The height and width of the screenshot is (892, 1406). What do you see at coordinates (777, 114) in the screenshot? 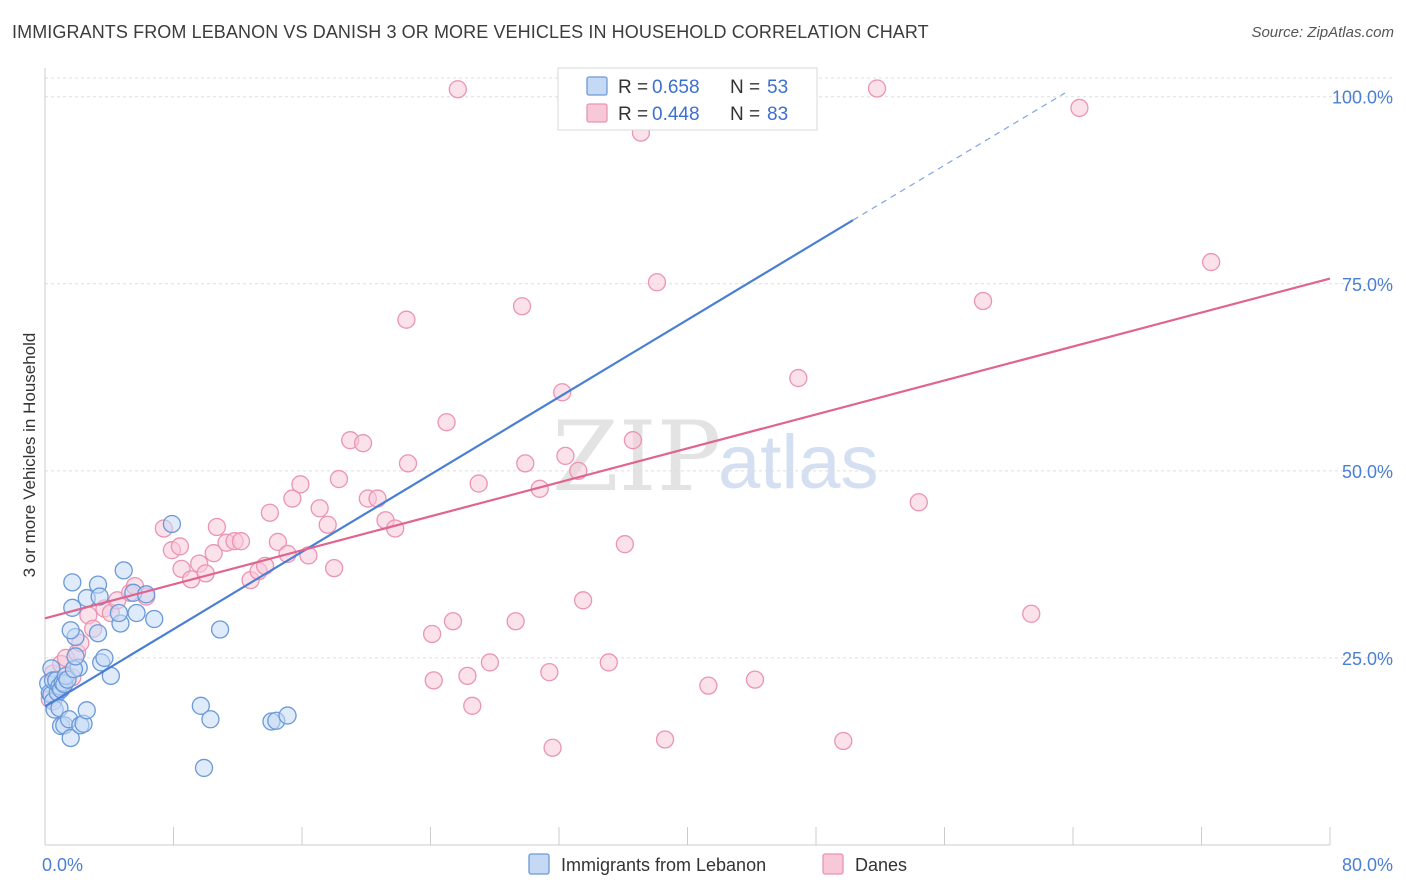
I see `legend-n-value-danes: 83` at bounding box center [777, 114].